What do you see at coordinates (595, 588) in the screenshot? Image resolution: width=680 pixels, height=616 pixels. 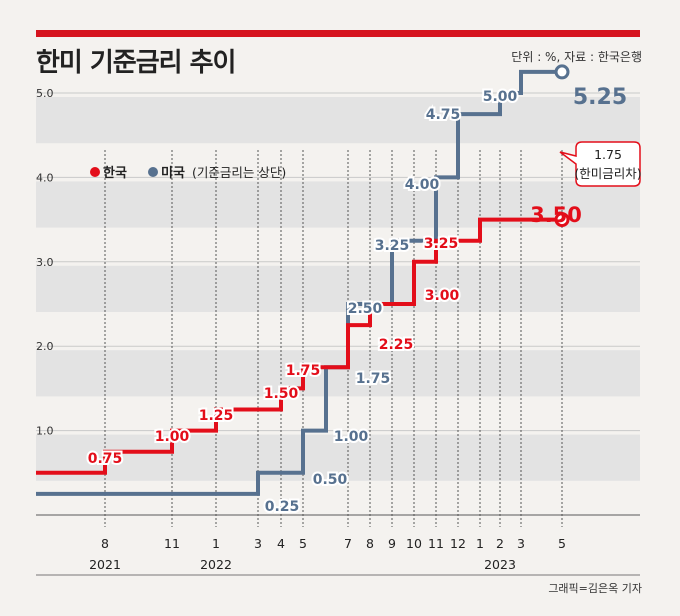 I see `graphic-credit: 그래픽=김은옥 기자` at bounding box center [595, 588].